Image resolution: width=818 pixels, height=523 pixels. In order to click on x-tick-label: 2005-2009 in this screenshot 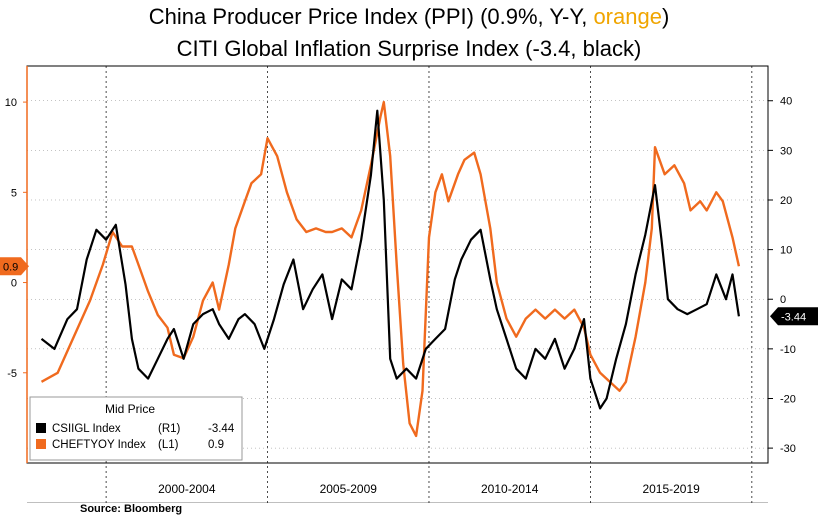, I will do `click(349, 489)`.